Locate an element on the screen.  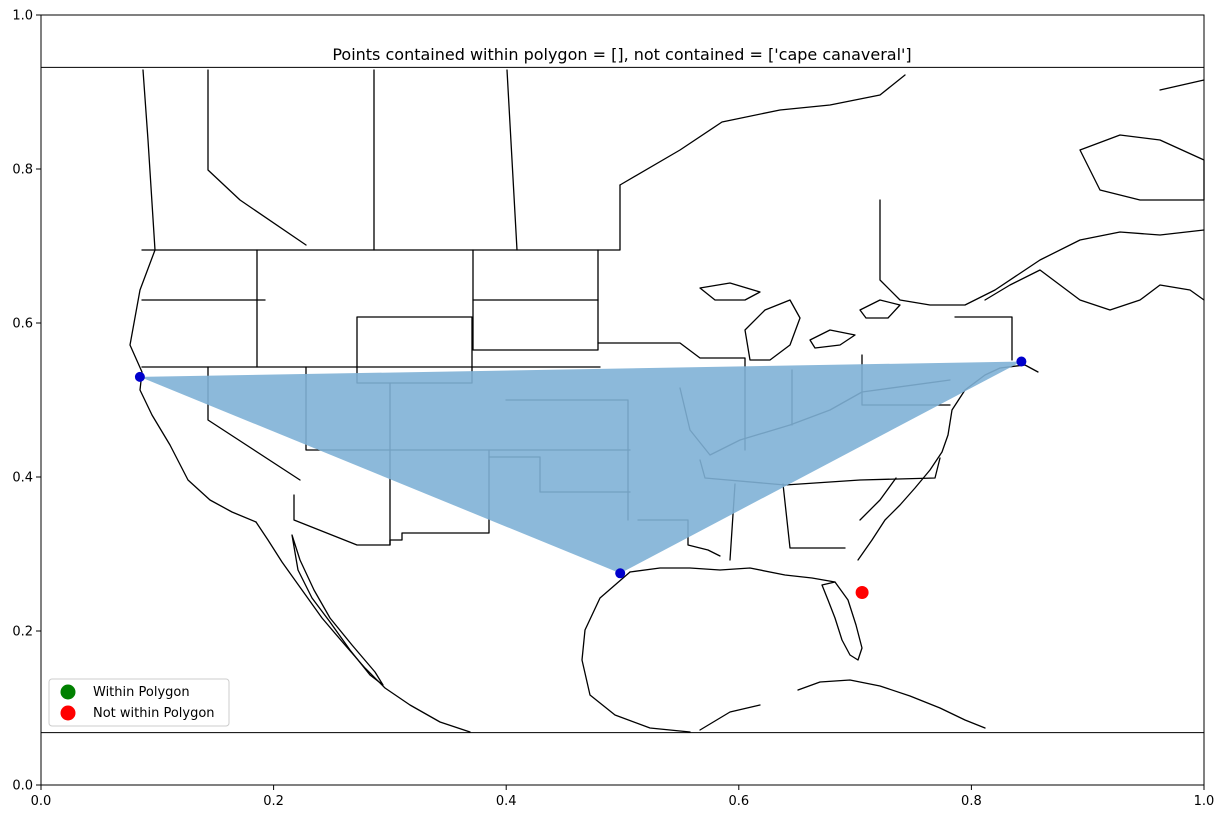
x-axis: 0.0 0.2 0.4 0.6 0.8 1.0 is located at coordinates (623, 797).